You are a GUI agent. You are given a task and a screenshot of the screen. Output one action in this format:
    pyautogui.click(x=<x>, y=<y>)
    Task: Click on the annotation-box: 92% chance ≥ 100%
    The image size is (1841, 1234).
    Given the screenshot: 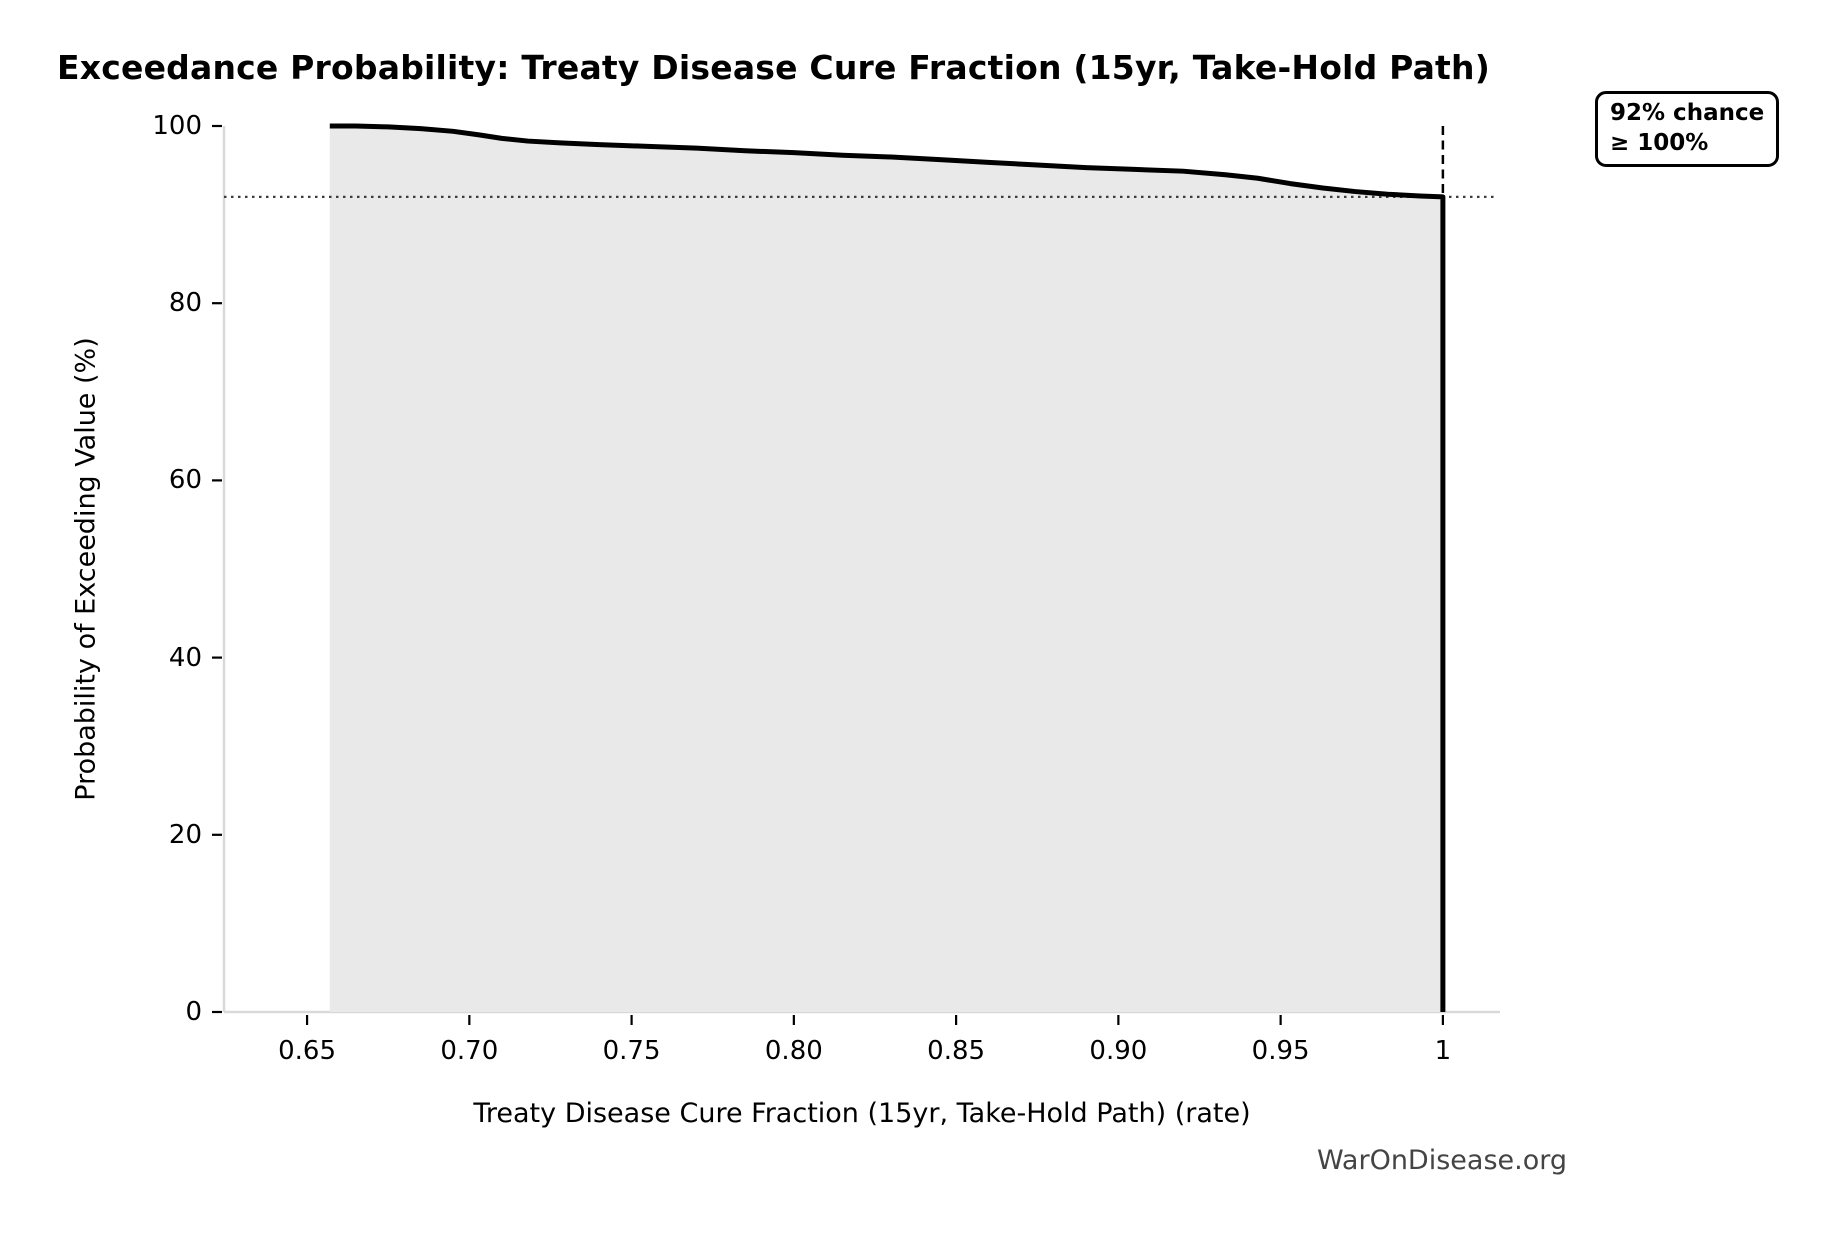 What is the action you would take?
    pyautogui.click(x=1687, y=129)
    